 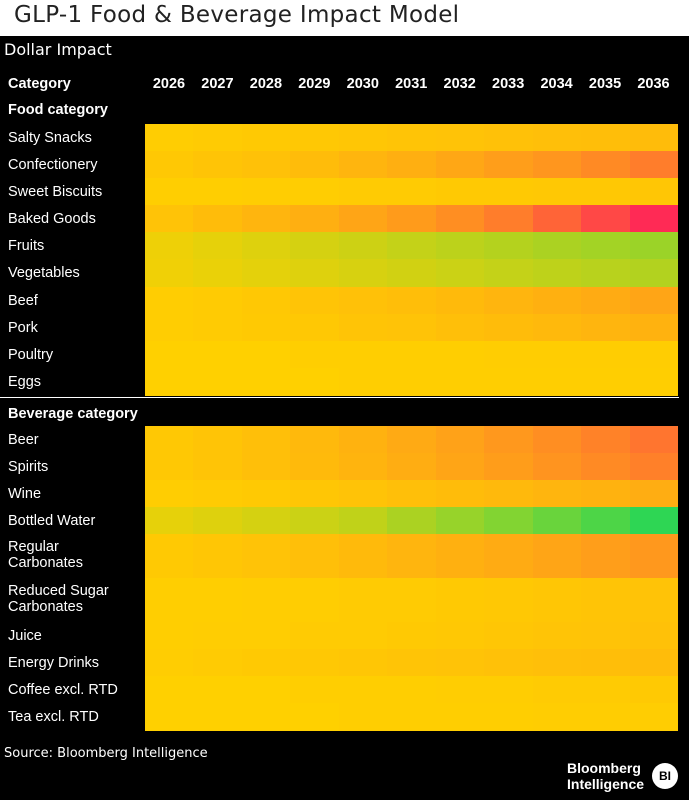 What do you see at coordinates (654, 635) in the screenshot?
I see `heatmap-cell-juice-2036` at bounding box center [654, 635].